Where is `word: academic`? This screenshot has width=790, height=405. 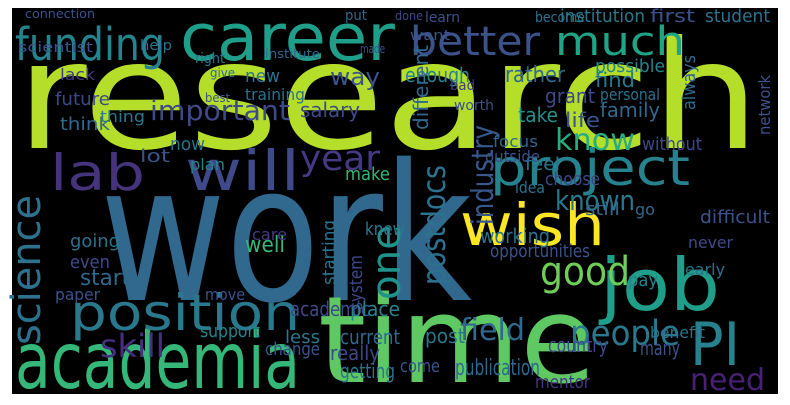
word: academic is located at coordinates (330, 309).